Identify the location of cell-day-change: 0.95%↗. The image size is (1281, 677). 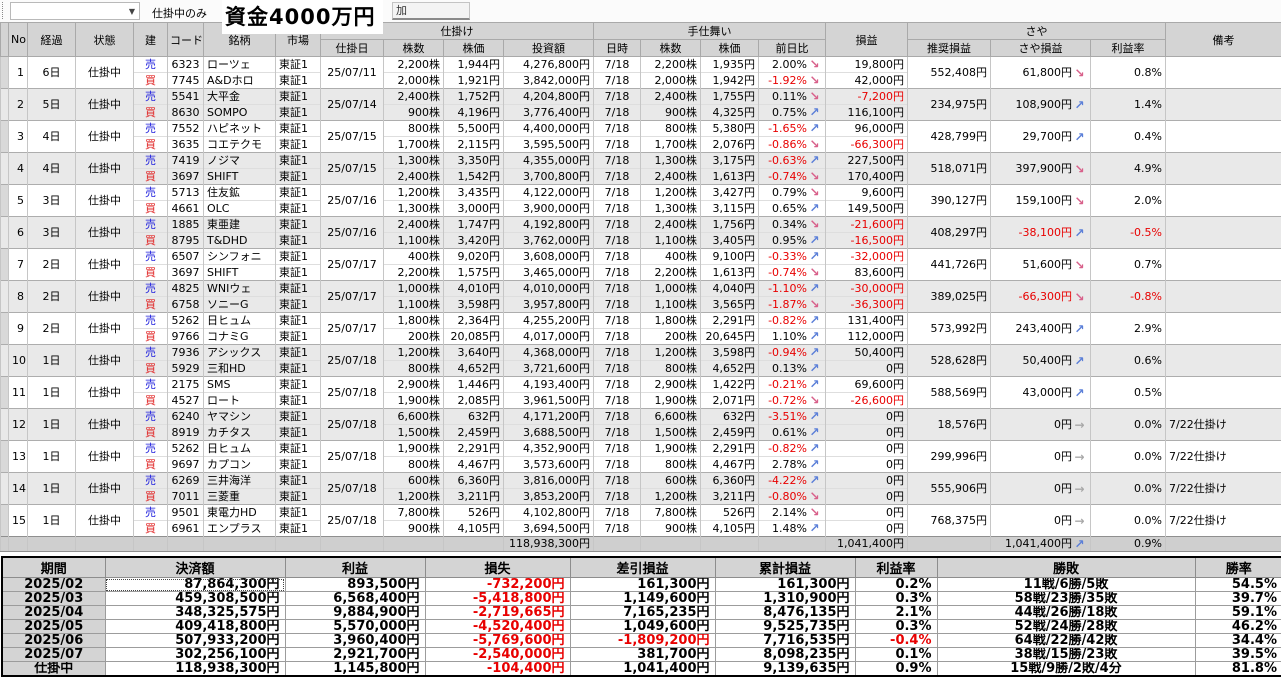
(792, 241).